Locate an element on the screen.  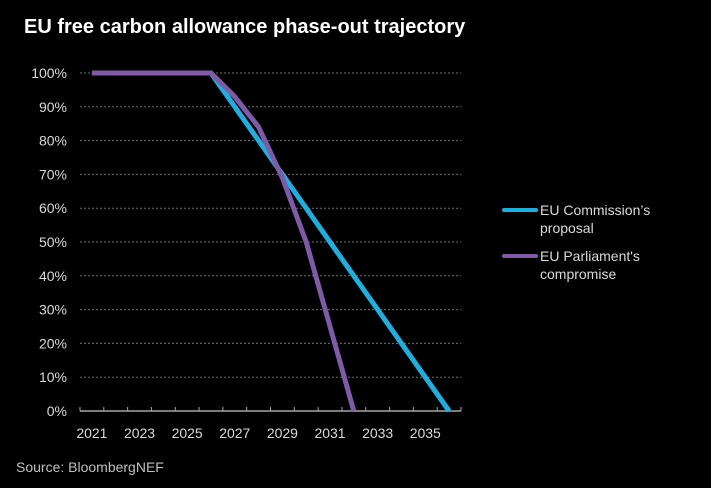
legend-label-parliament: EU Parliament's compromise is located at coordinates (590, 265).